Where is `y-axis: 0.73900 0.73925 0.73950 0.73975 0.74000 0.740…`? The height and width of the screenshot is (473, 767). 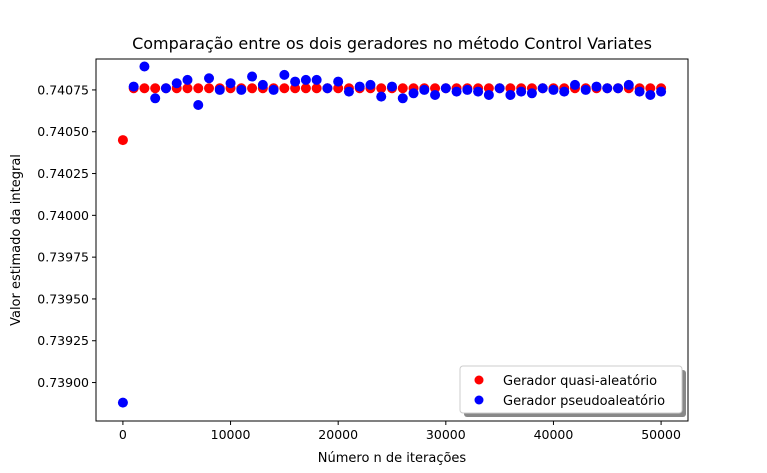 y-axis: 0.73900 0.73925 0.73950 0.73975 0.74000 0.740… is located at coordinates (66, 236).